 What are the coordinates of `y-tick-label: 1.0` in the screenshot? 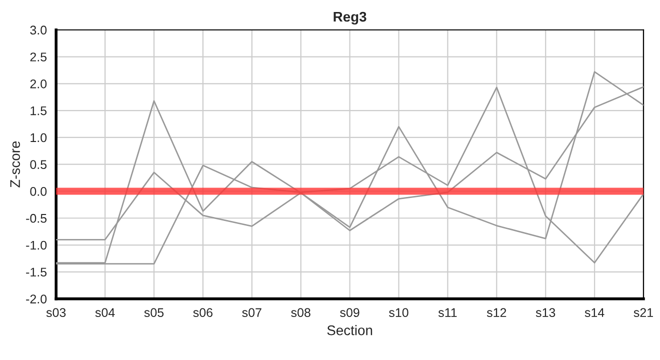 It's located at (38, 137).